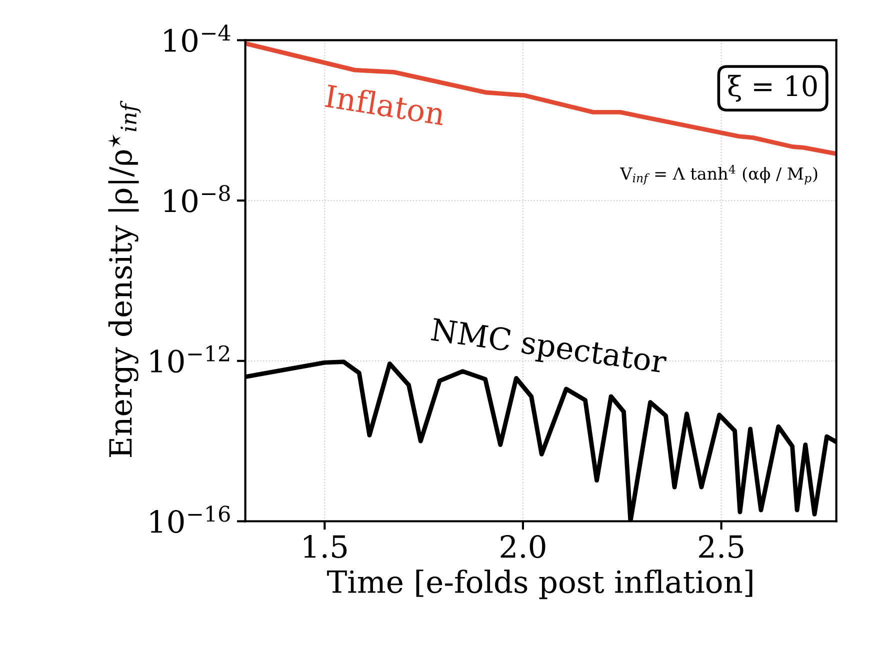 The image size is (873, 670). I want to click on y-tick-label: 10$^{−8}$, so click(197, 198).